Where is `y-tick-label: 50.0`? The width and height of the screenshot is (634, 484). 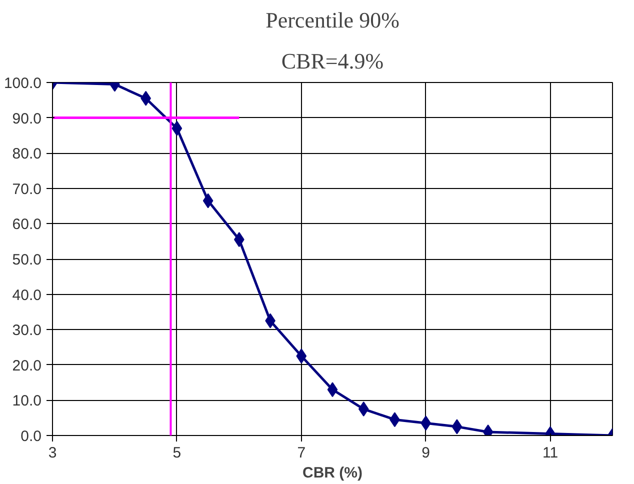 y-tick-label: 50.0 is located at coordinates (27, 260).